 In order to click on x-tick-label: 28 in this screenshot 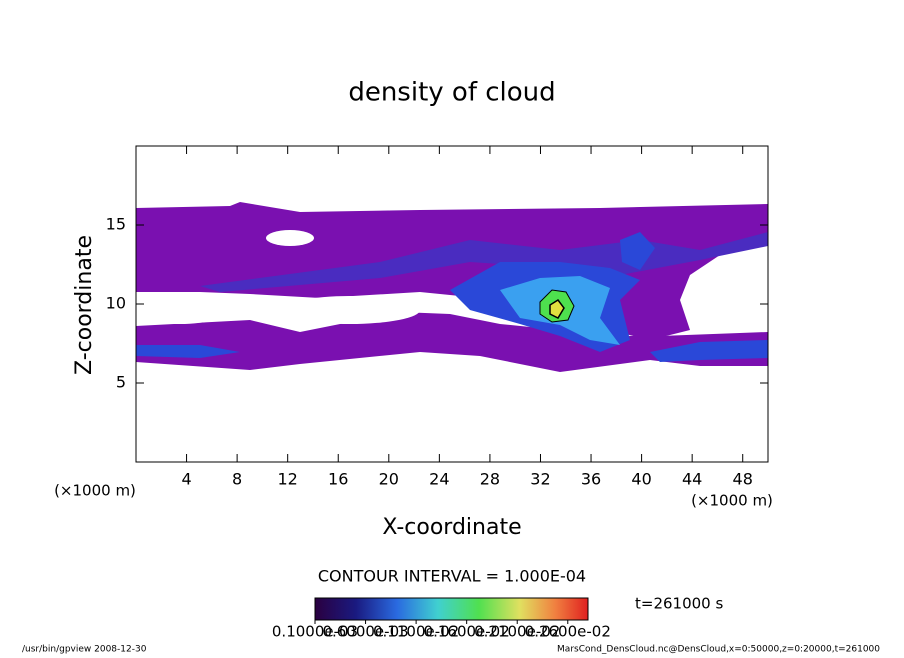, I will do `click(490, 479)`.